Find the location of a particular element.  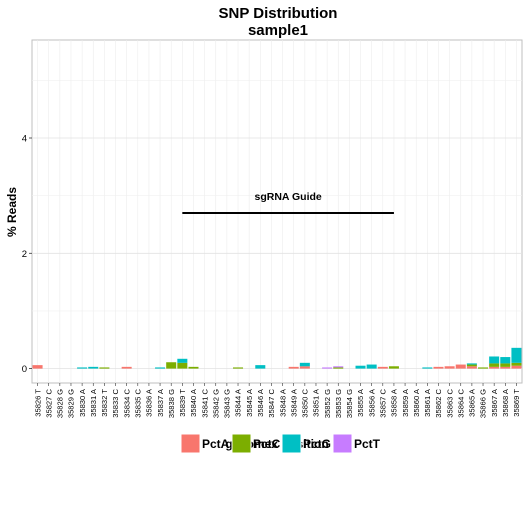

chart-title: SNP Distribution is located at coordinates (278, 13).